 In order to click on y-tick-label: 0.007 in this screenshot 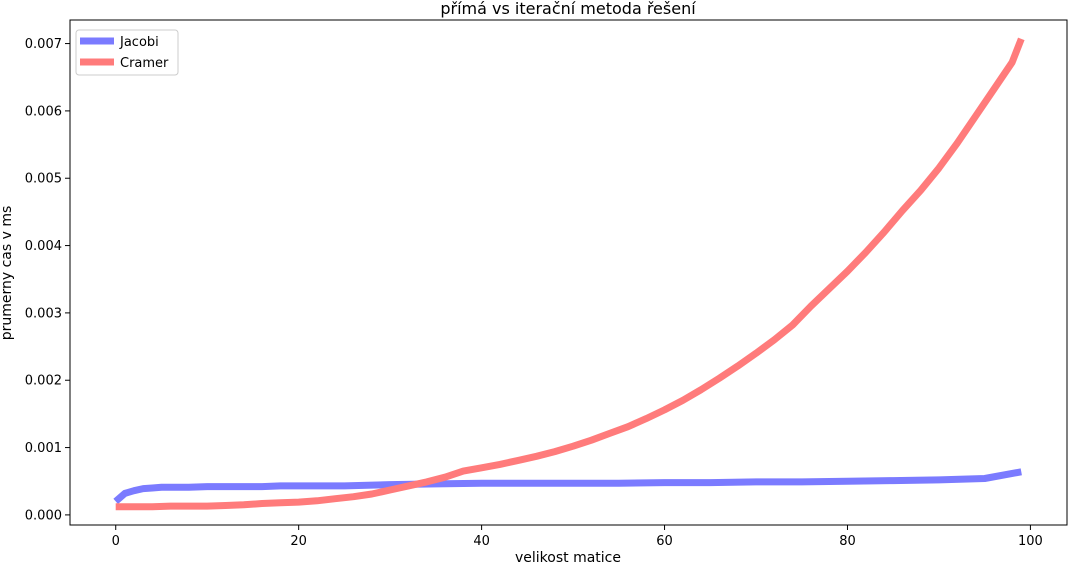, I will do `click(43, 44)`.